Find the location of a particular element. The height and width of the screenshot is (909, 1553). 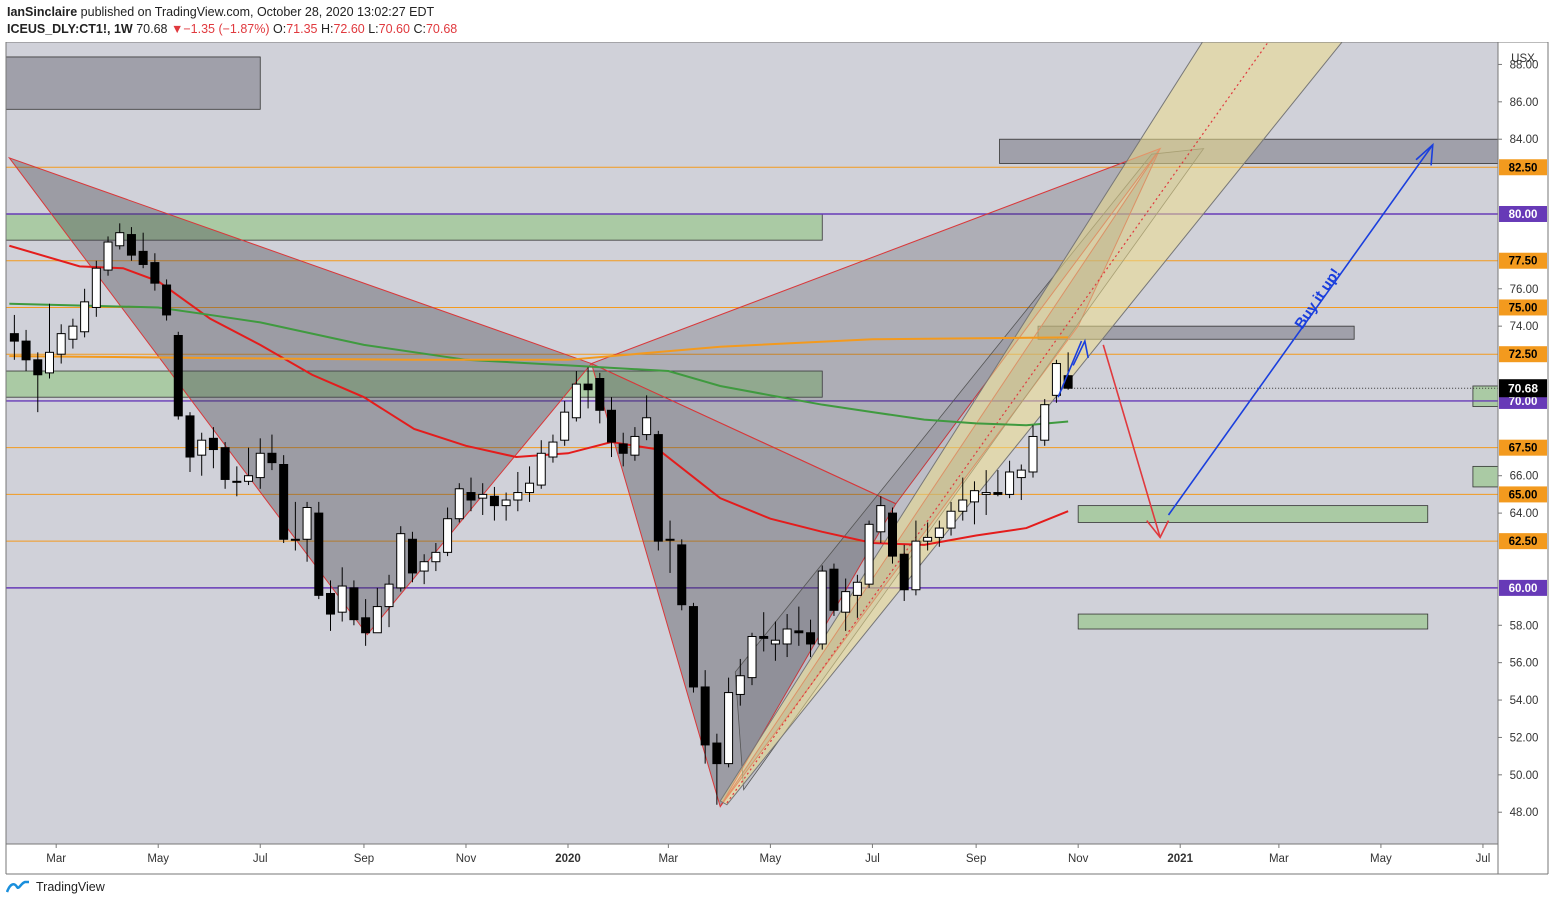

high-label: H: is located at coordinates (327, 29).